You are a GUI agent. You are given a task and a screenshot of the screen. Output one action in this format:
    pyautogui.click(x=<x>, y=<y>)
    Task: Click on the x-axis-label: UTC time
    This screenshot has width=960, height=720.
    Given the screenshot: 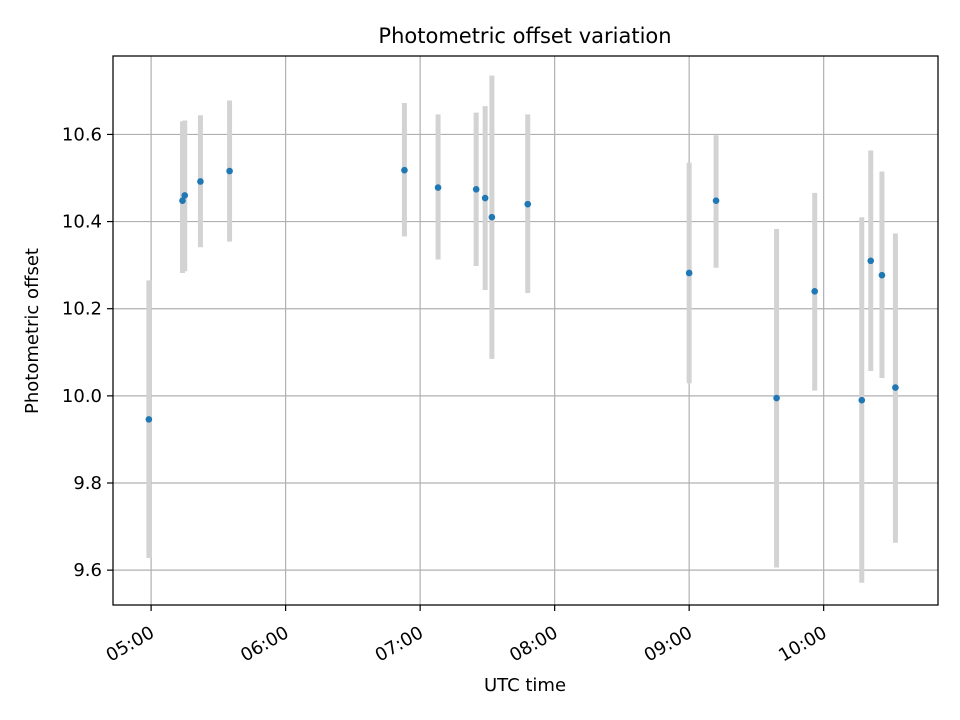 What is the action you would take?
    pyautogui.click(x=525, y=685)
    